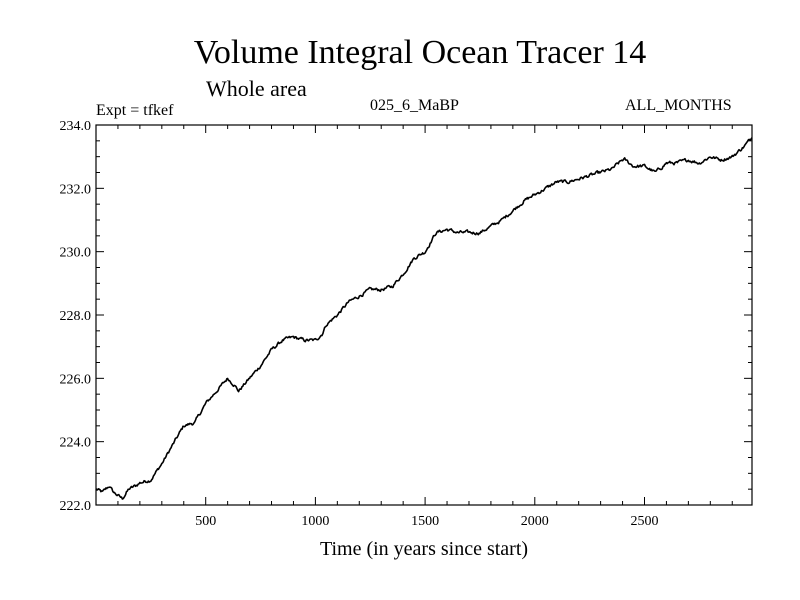  What do you see at coordinates (644, 521) in the screenshot?
I see `x-tick-label: 2500` at bounding box center [644, 521].